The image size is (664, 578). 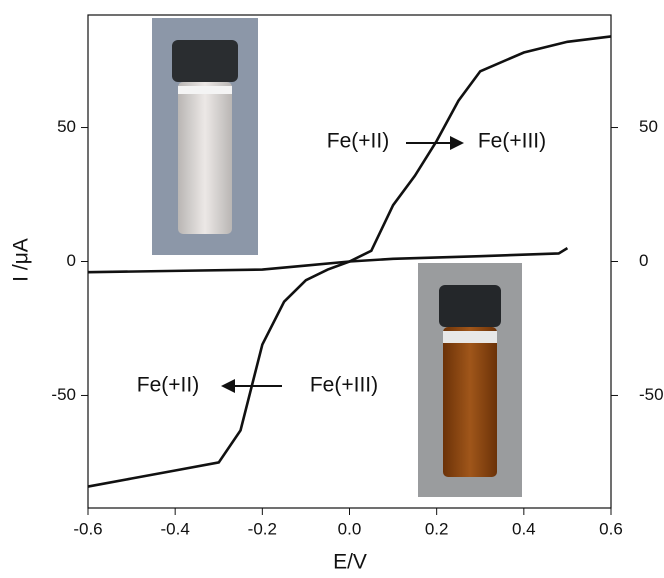 What do you see at coordinates (205, 136) in the screenshot?
I see `vial-photo-clear` at bounding box center [205, 136].